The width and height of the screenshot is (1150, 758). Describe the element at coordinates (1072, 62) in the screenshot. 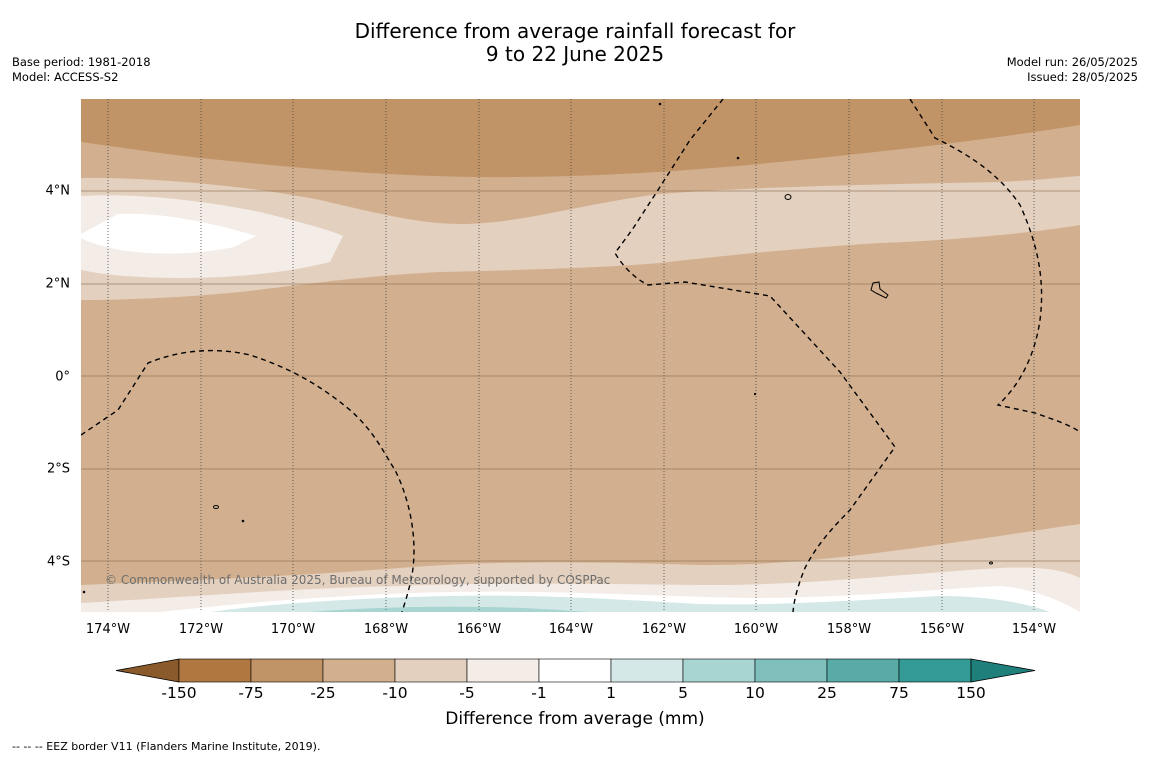

I see `model-run-text: Model run: 26/05/2025` at that location.